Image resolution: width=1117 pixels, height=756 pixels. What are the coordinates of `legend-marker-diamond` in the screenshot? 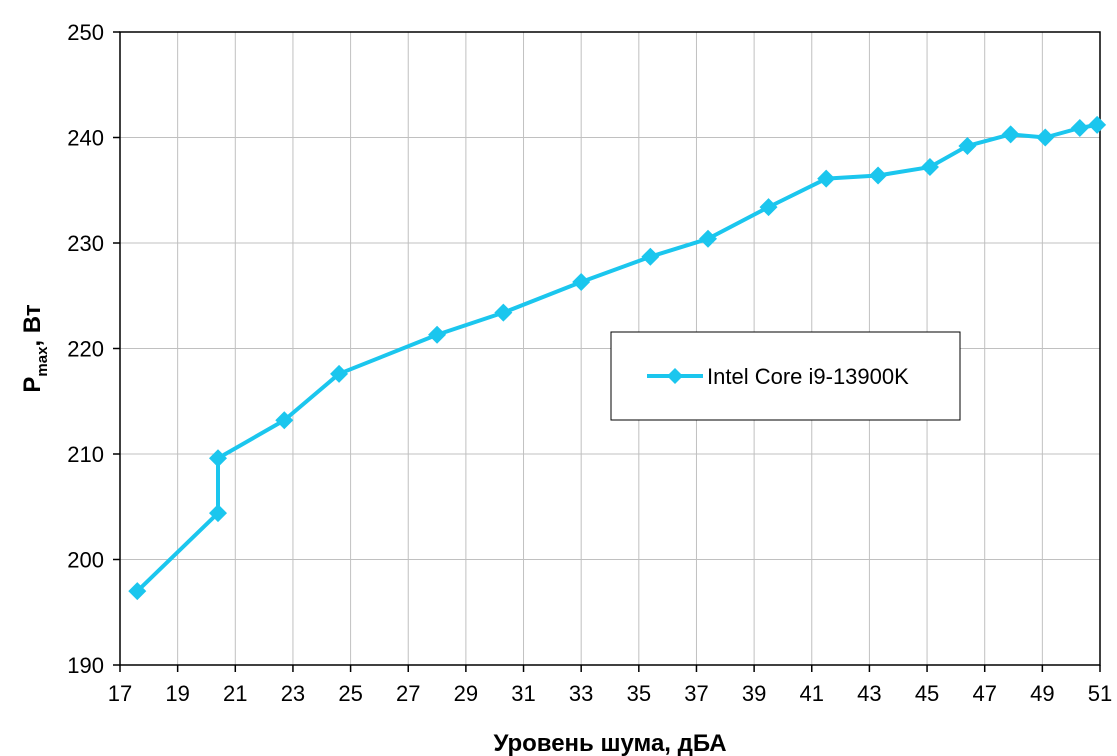 It's located at (675, 376).